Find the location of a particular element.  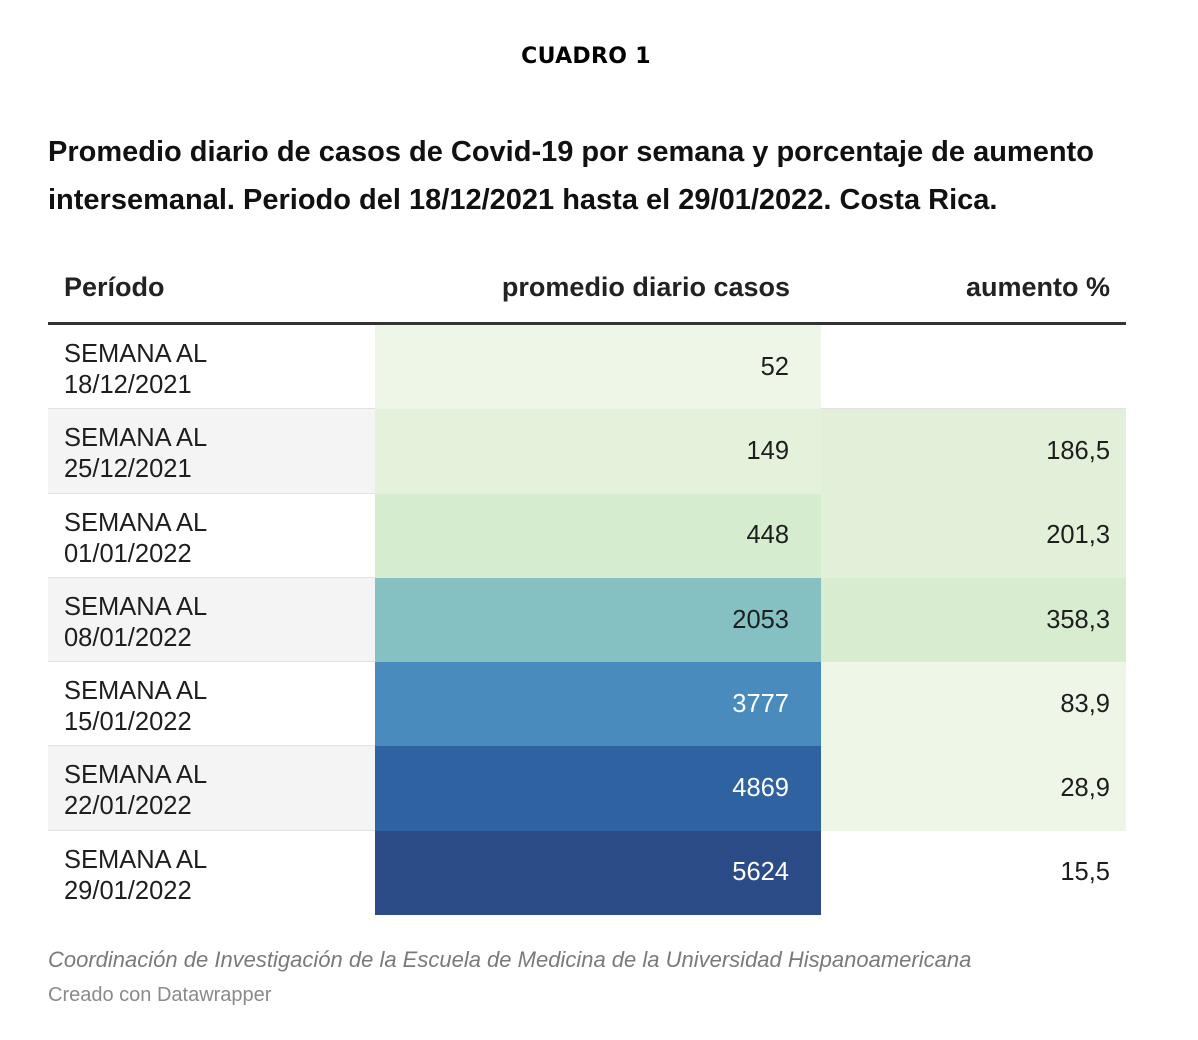

table-label: CUADRO 1 is located at coordinates (586, 56).